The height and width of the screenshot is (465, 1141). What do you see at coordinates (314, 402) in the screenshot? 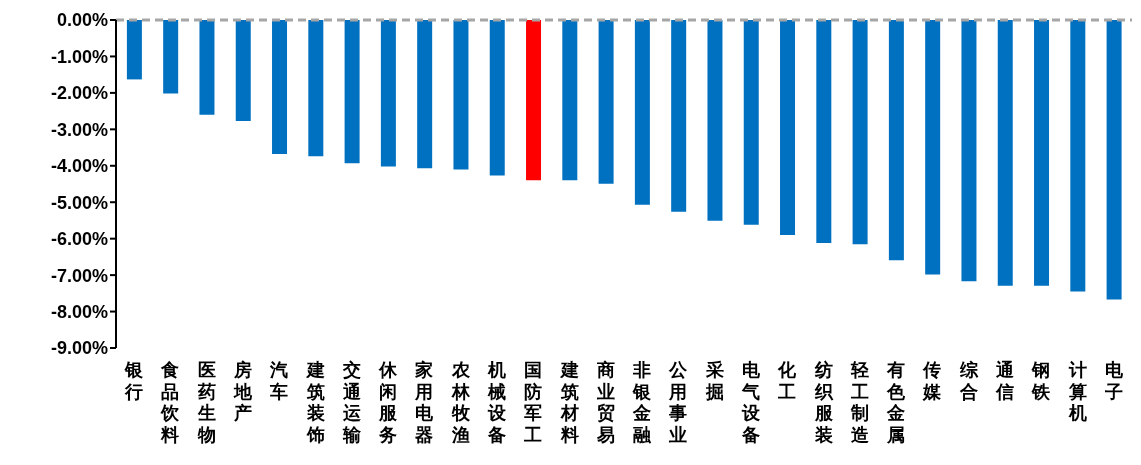
I see `x-tick-label: 建筑装饰` at bounding box center [314, 402].